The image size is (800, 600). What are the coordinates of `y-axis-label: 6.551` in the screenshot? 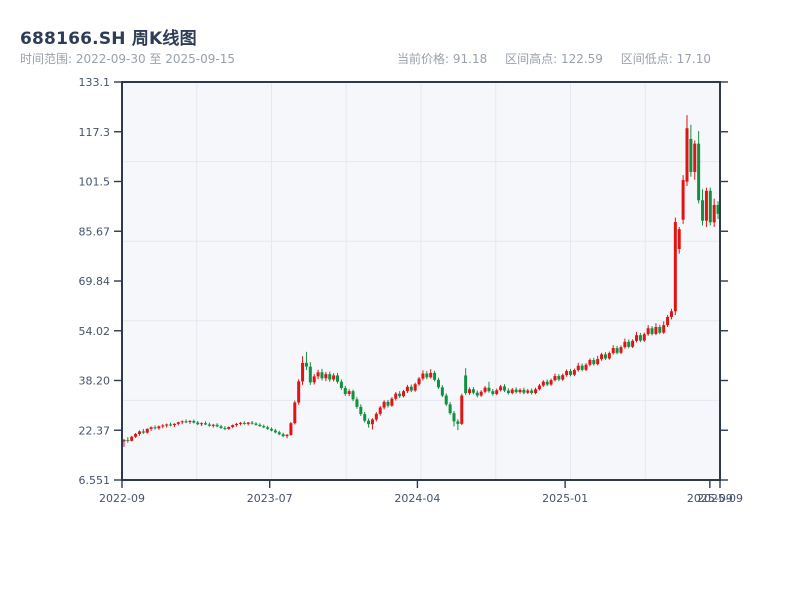 It's located at (95, 480).